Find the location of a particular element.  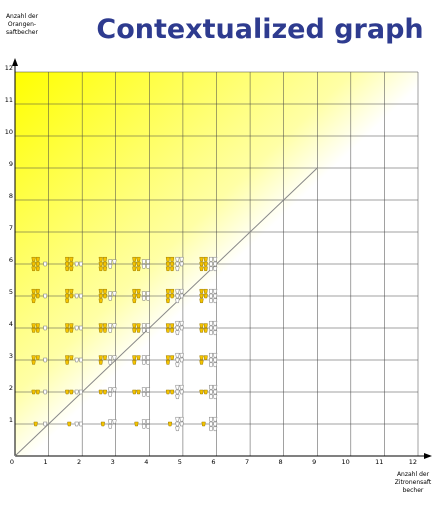

x-tick-label: 2 is located at coordinates (79, 462).